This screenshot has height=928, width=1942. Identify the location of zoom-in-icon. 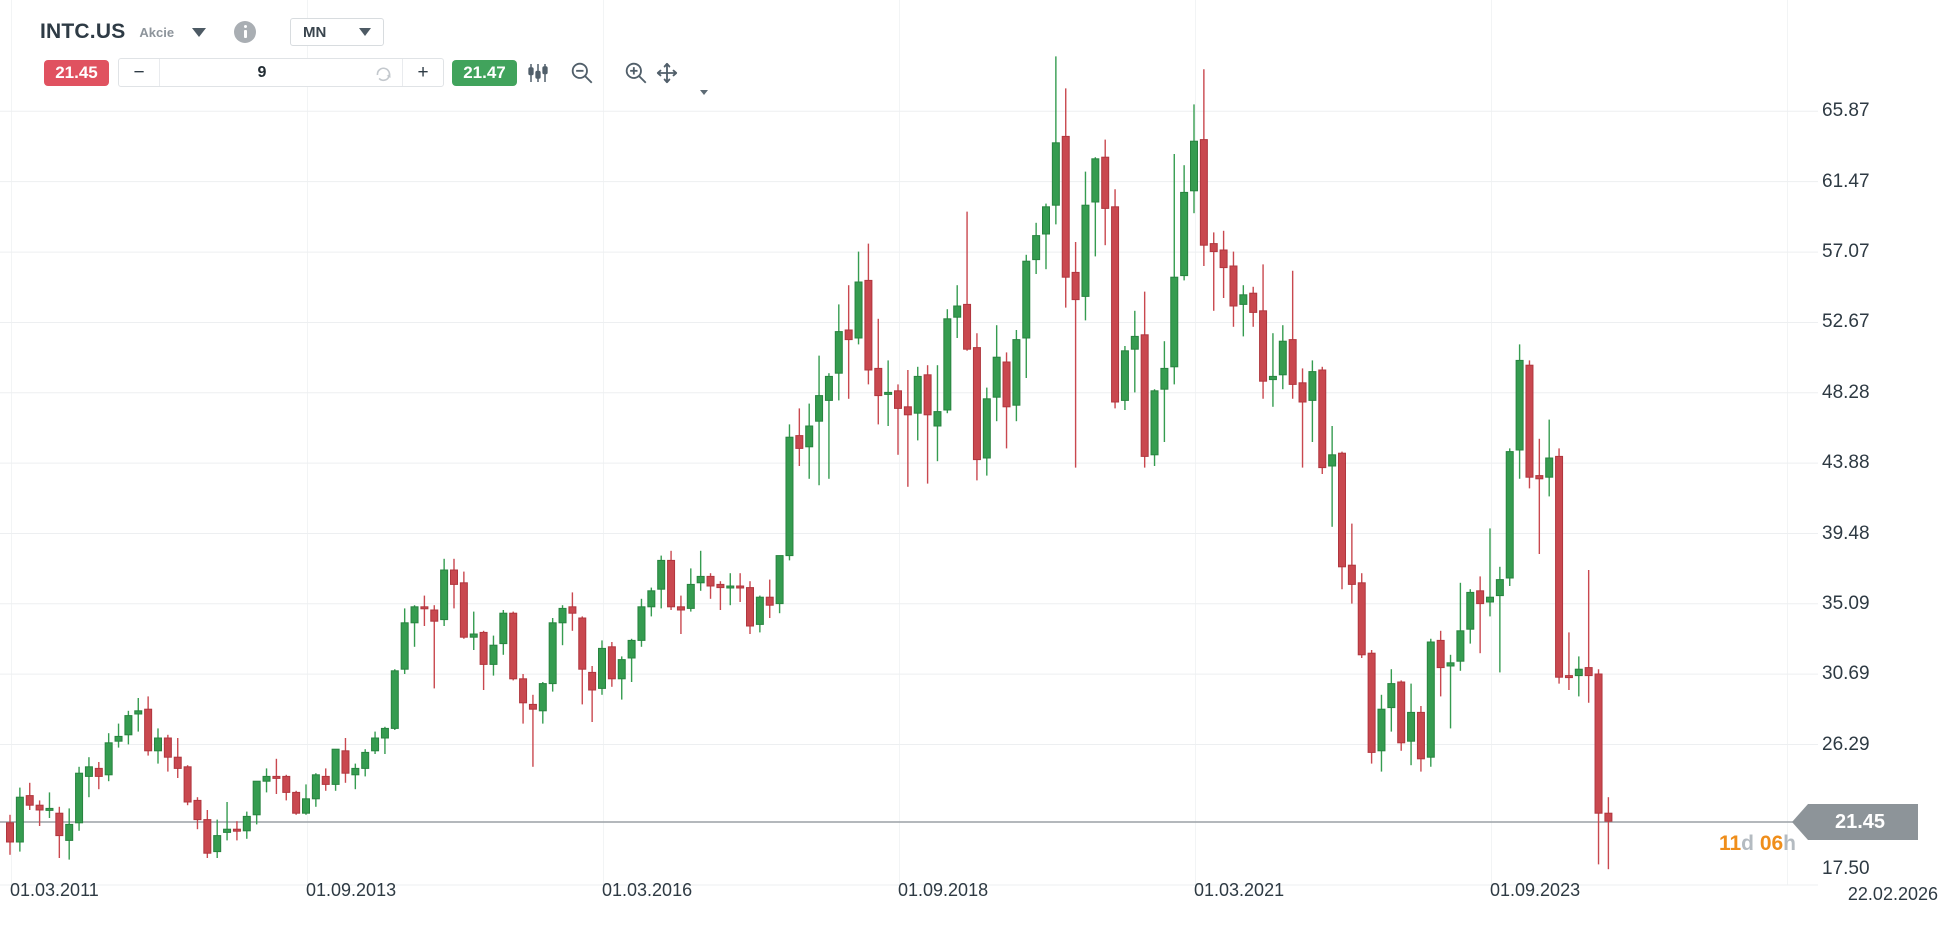
(636, 73).